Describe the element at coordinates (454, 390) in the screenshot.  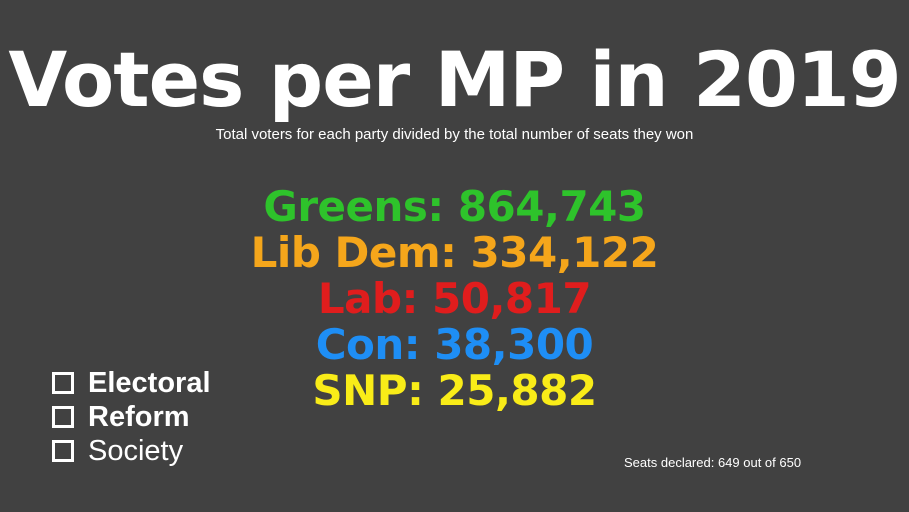
I see `result-snp: SNP: 25,882` at that location.